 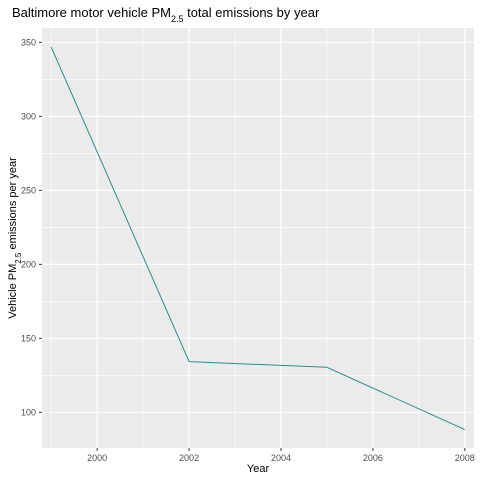 I want to click on chart-title-prefix: Baltimore motor vehicle PM, so click(x=91, y=12).